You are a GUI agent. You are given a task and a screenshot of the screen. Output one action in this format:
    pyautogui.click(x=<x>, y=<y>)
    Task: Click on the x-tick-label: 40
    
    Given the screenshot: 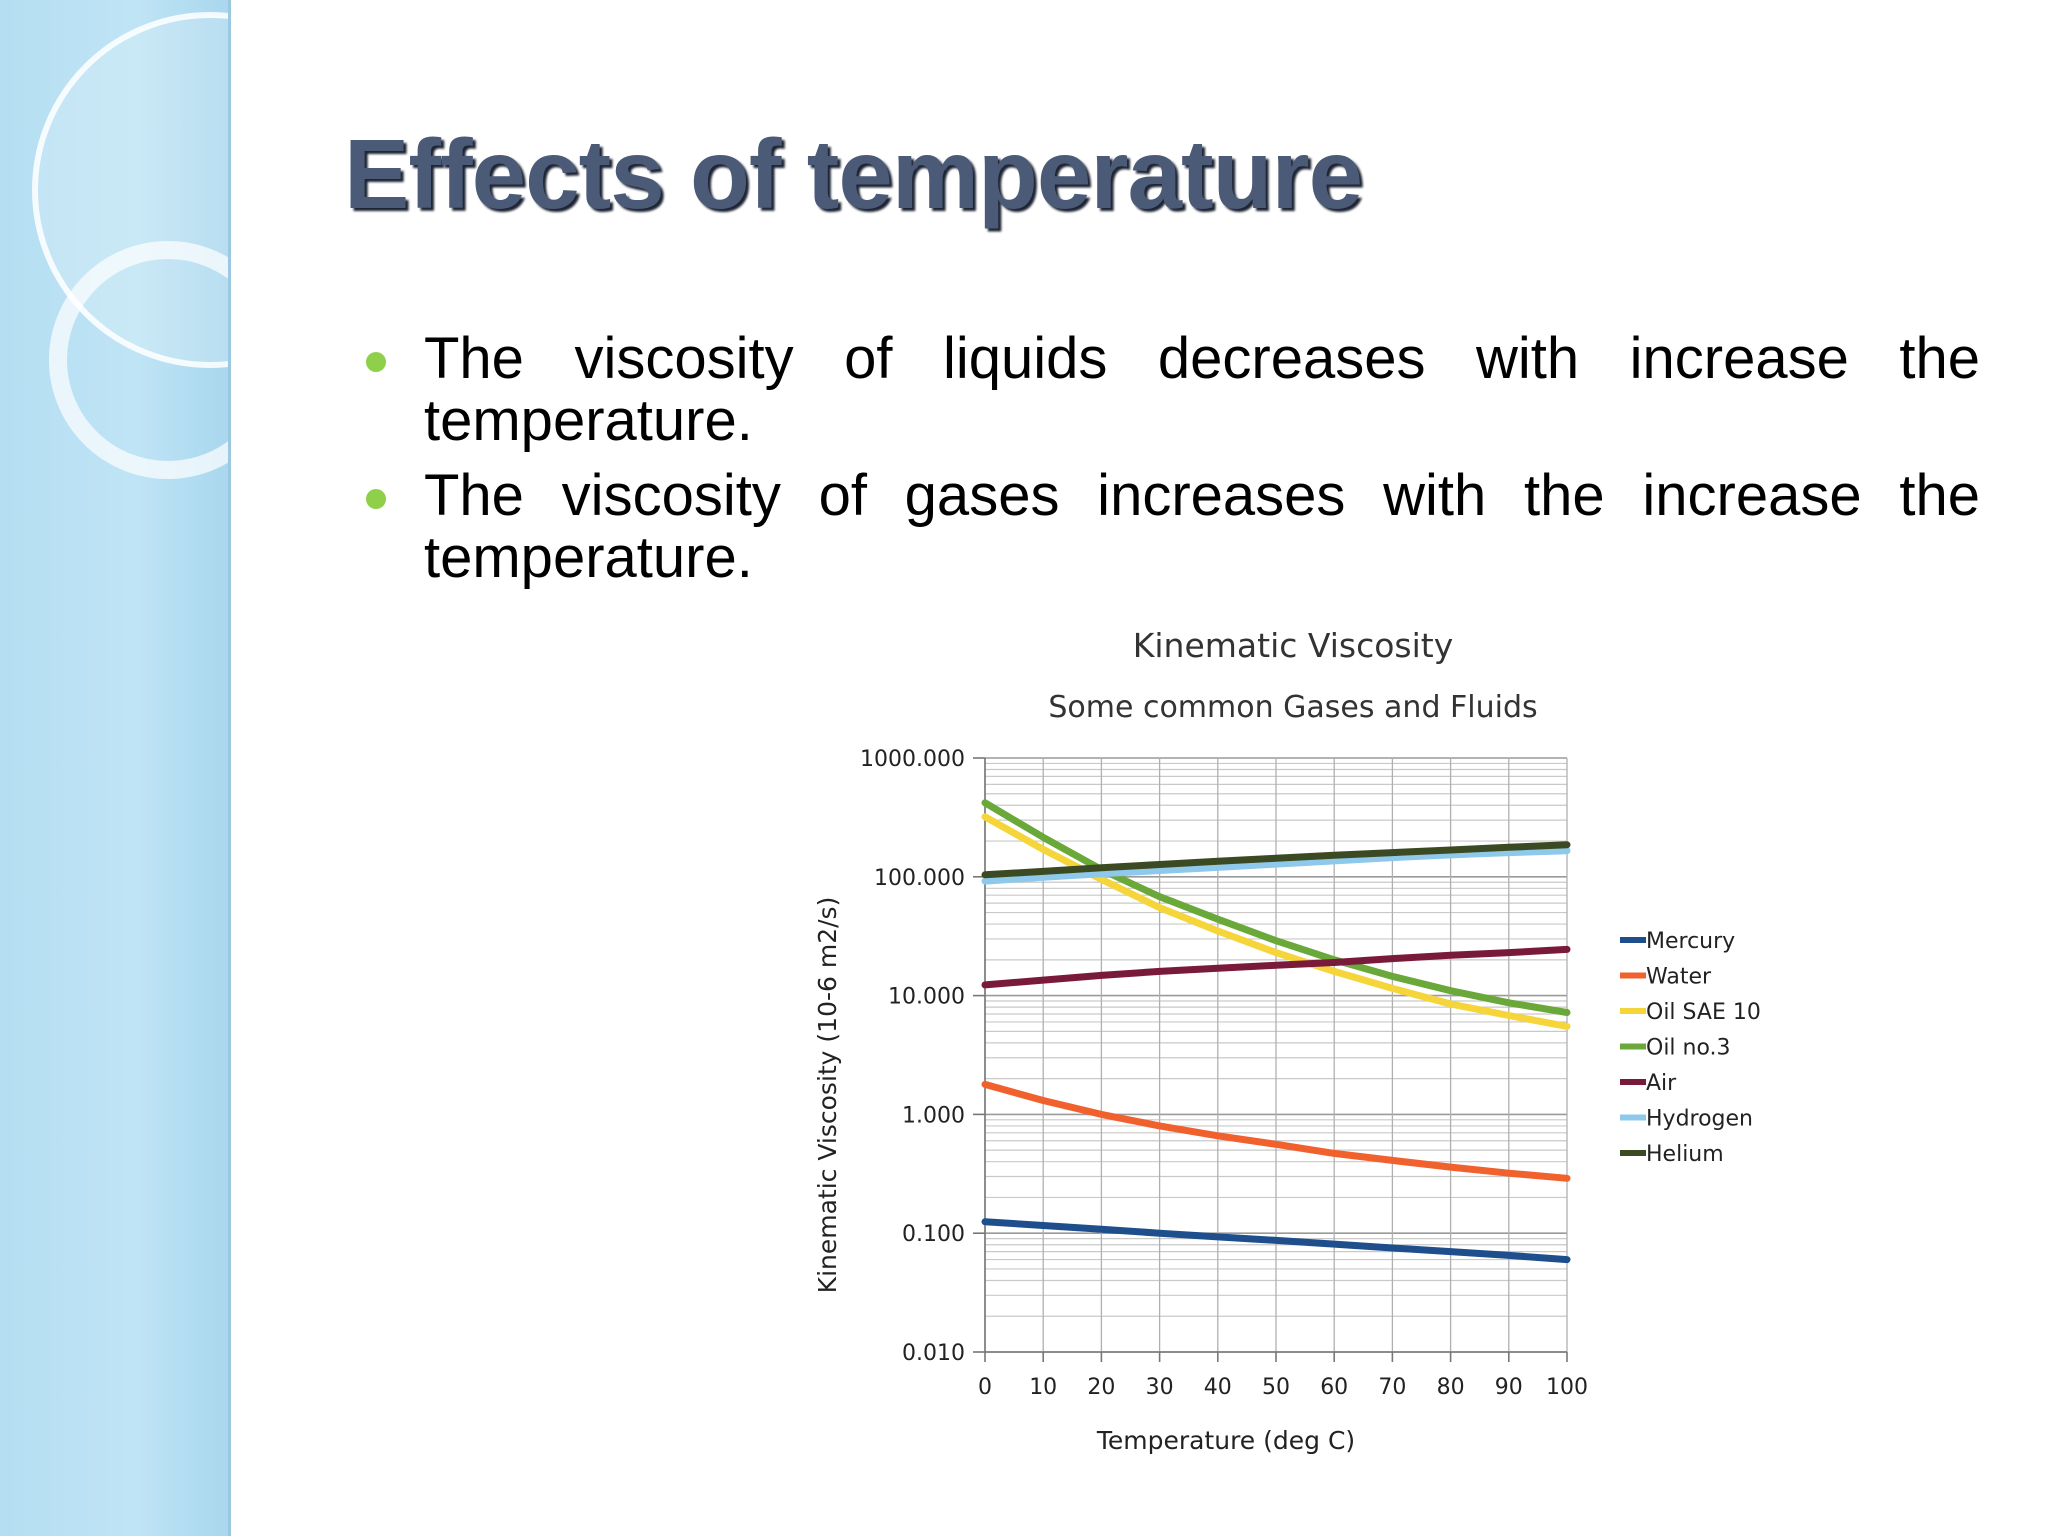 What is the action you would take?
    pyautogui.click(x=1218, y=1387)
    